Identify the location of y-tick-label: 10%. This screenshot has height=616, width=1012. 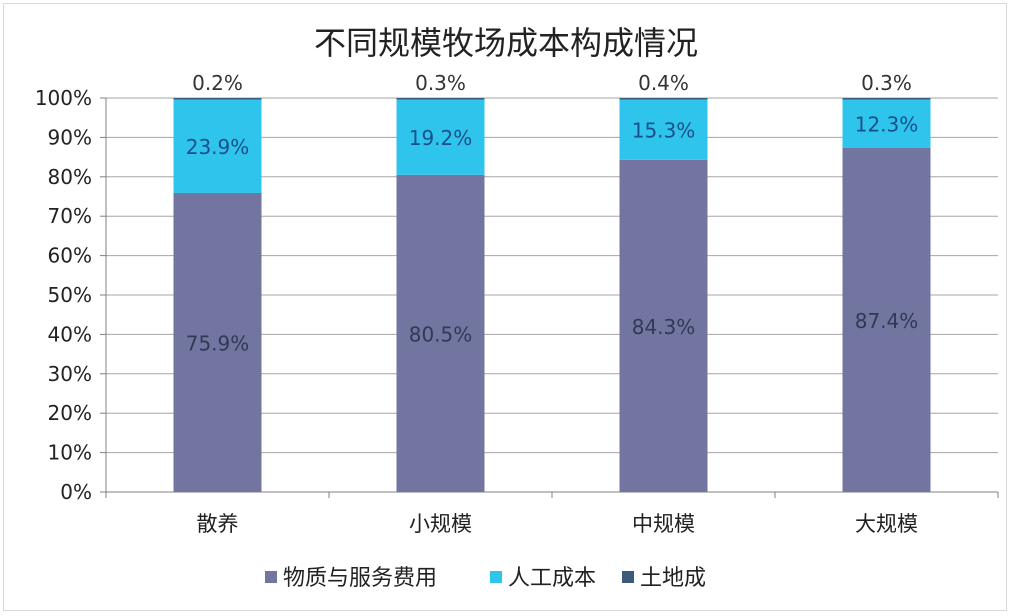
(70, 453).